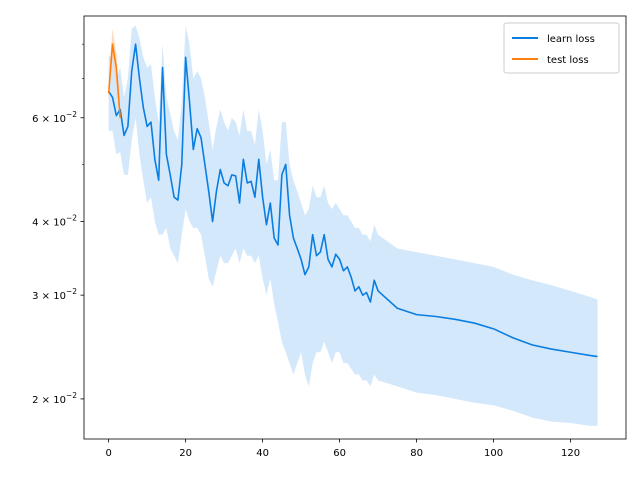 The width and height of the screenshot is (640, 480). I want to click on legend-frame, so click(561, 48).